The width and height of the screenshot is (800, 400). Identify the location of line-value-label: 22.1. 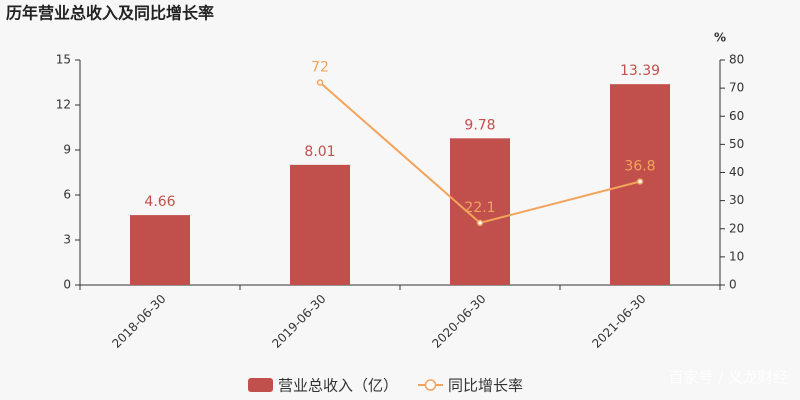
(479, 208).